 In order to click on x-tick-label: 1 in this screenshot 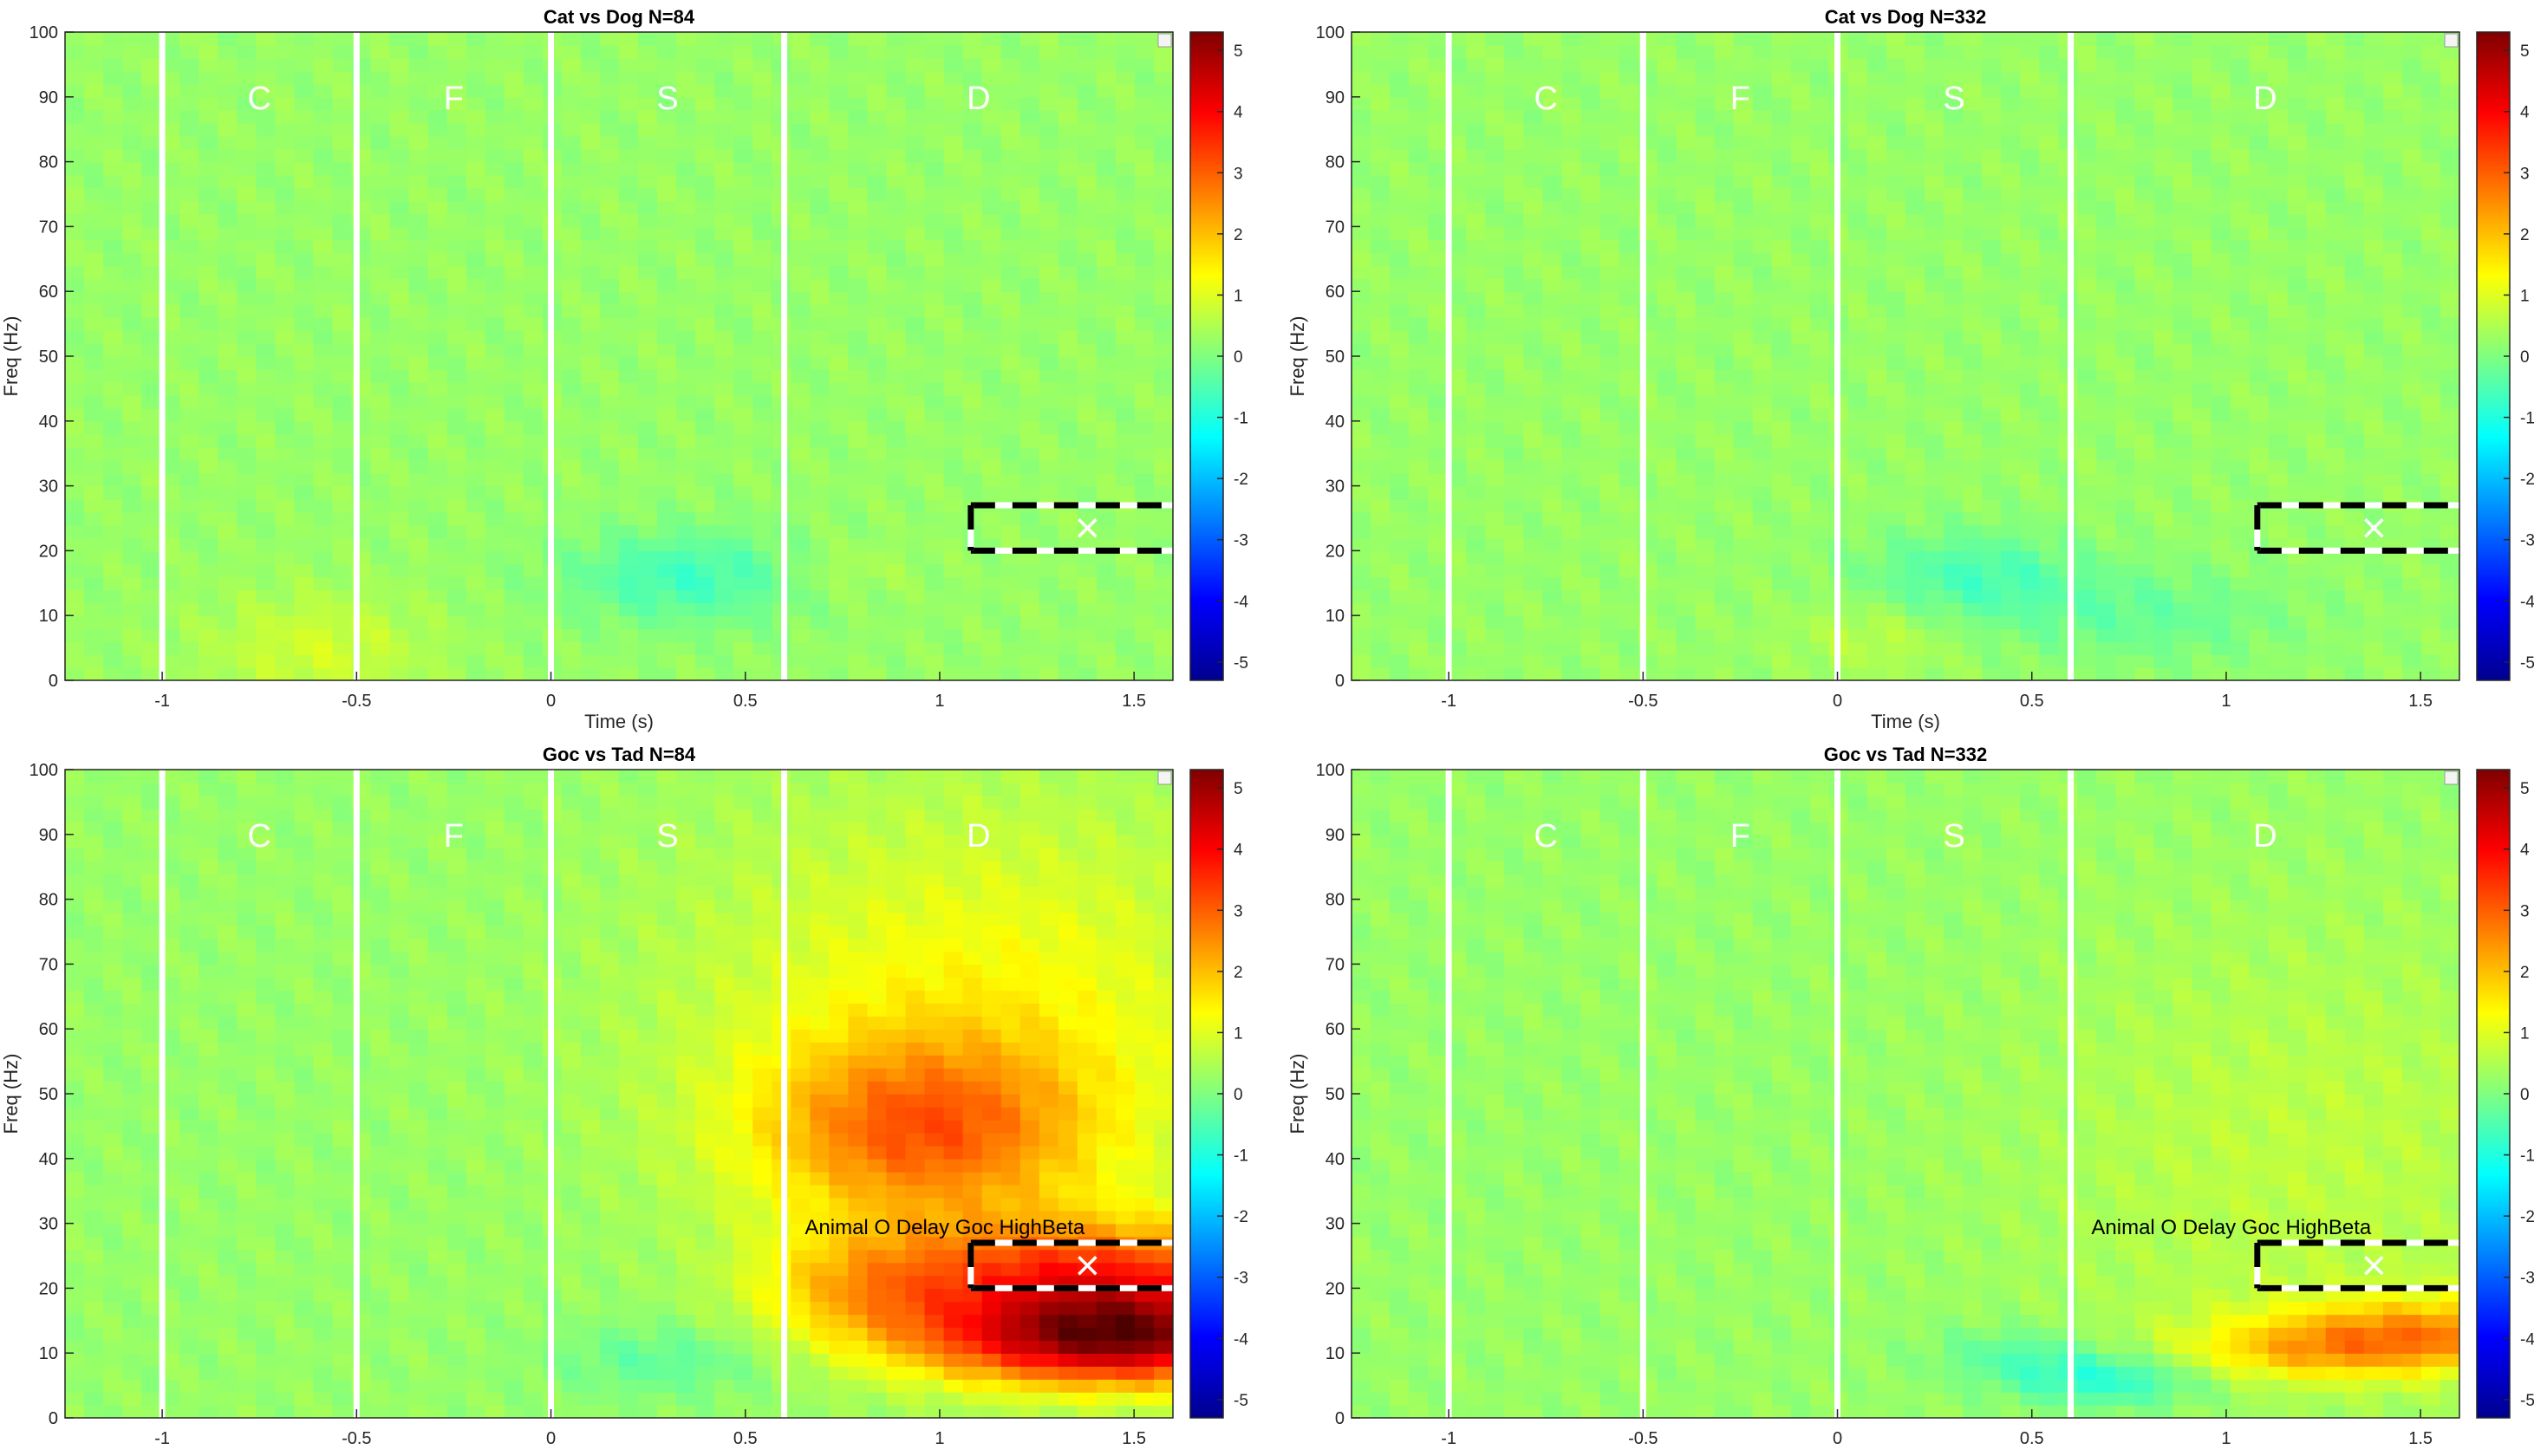, I will do `click(939, 701)`.